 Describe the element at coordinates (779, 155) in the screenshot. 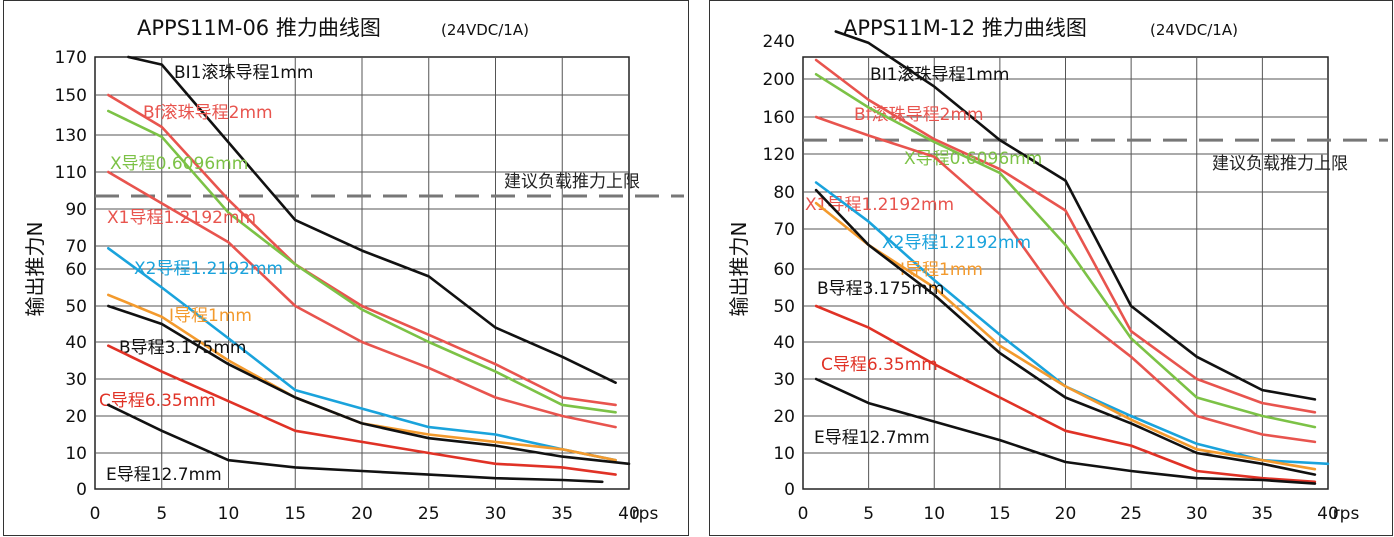

I see `y-tick-label: 120` at that location.